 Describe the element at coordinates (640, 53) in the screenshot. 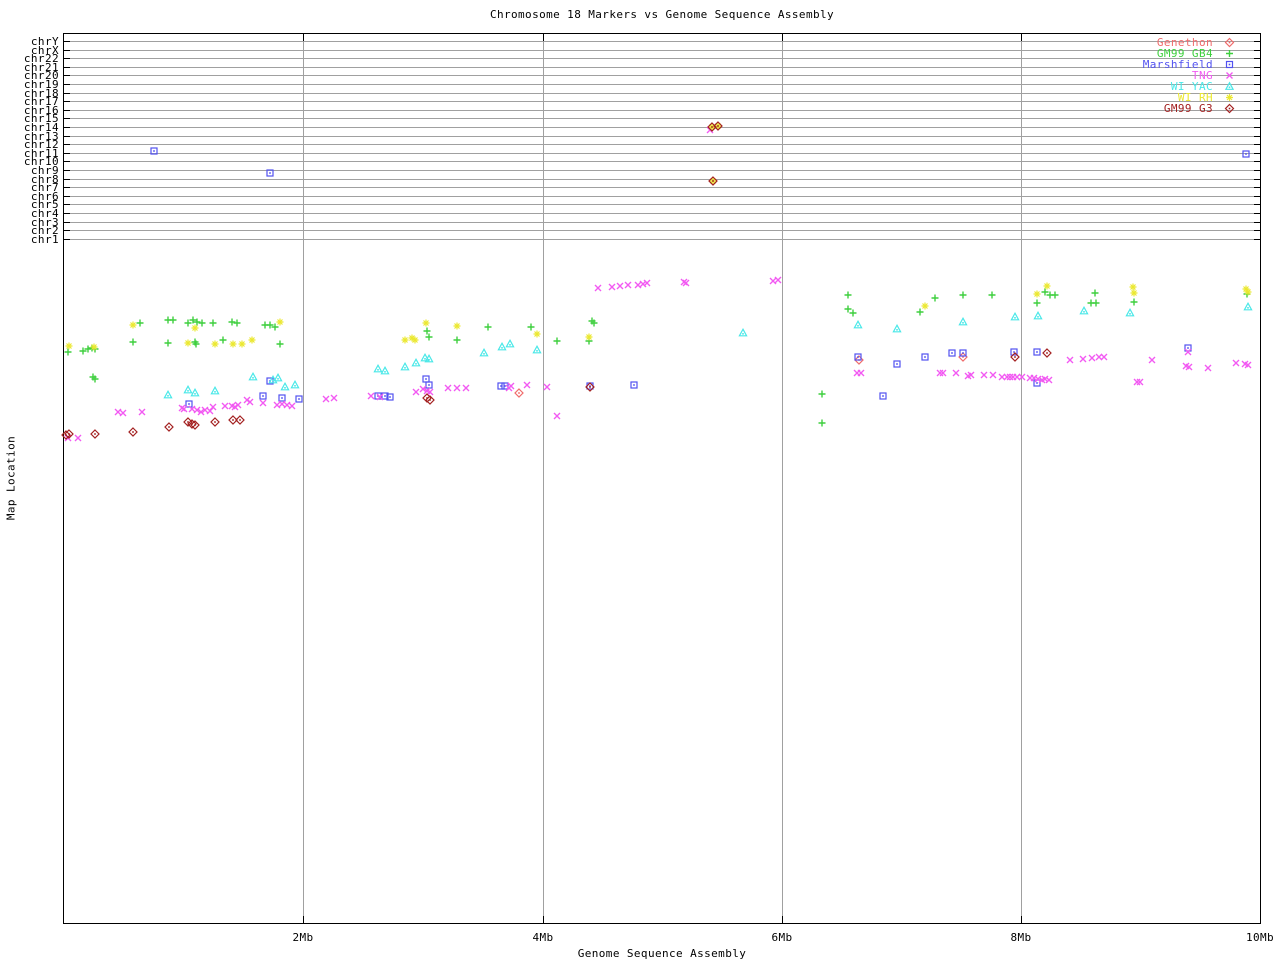

I see `legend-item: GM99 GB4` at that location.